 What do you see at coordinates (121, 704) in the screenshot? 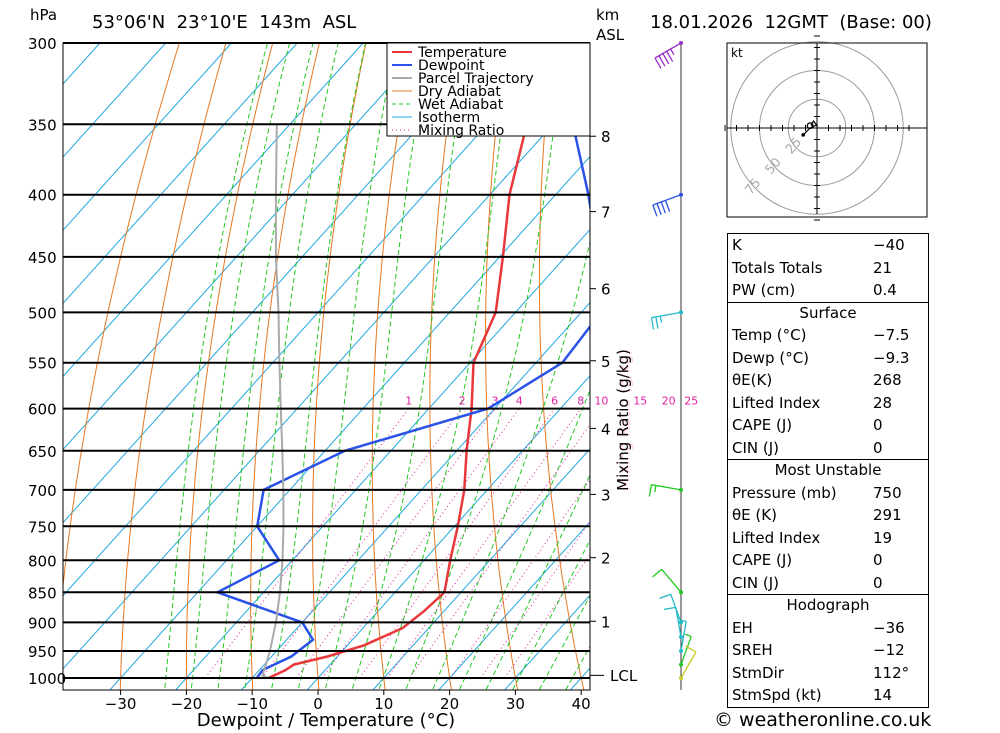
I see `temperature-tick-label: −30` at bounding box center [121, 704].